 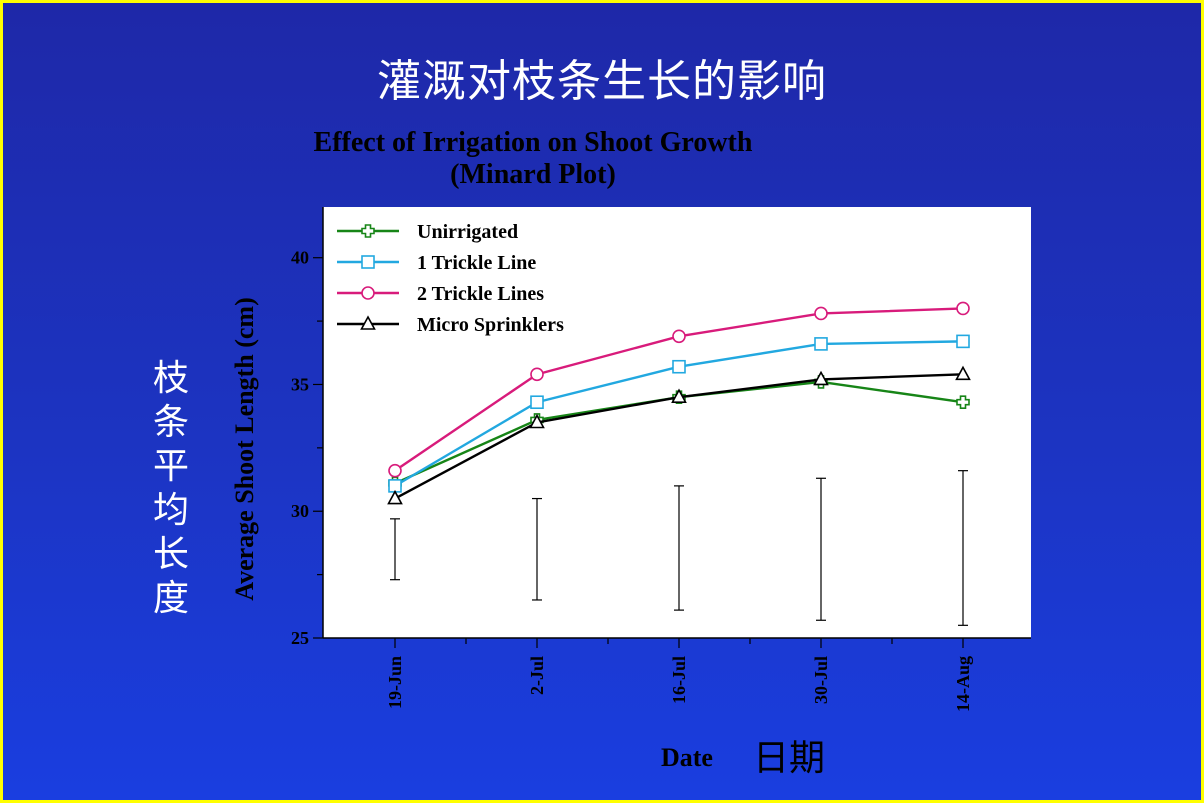 What do you see at coordinates (170, 598) in the screenshot?
I see `side-label-char: 度` at bounding box center [170, 598].